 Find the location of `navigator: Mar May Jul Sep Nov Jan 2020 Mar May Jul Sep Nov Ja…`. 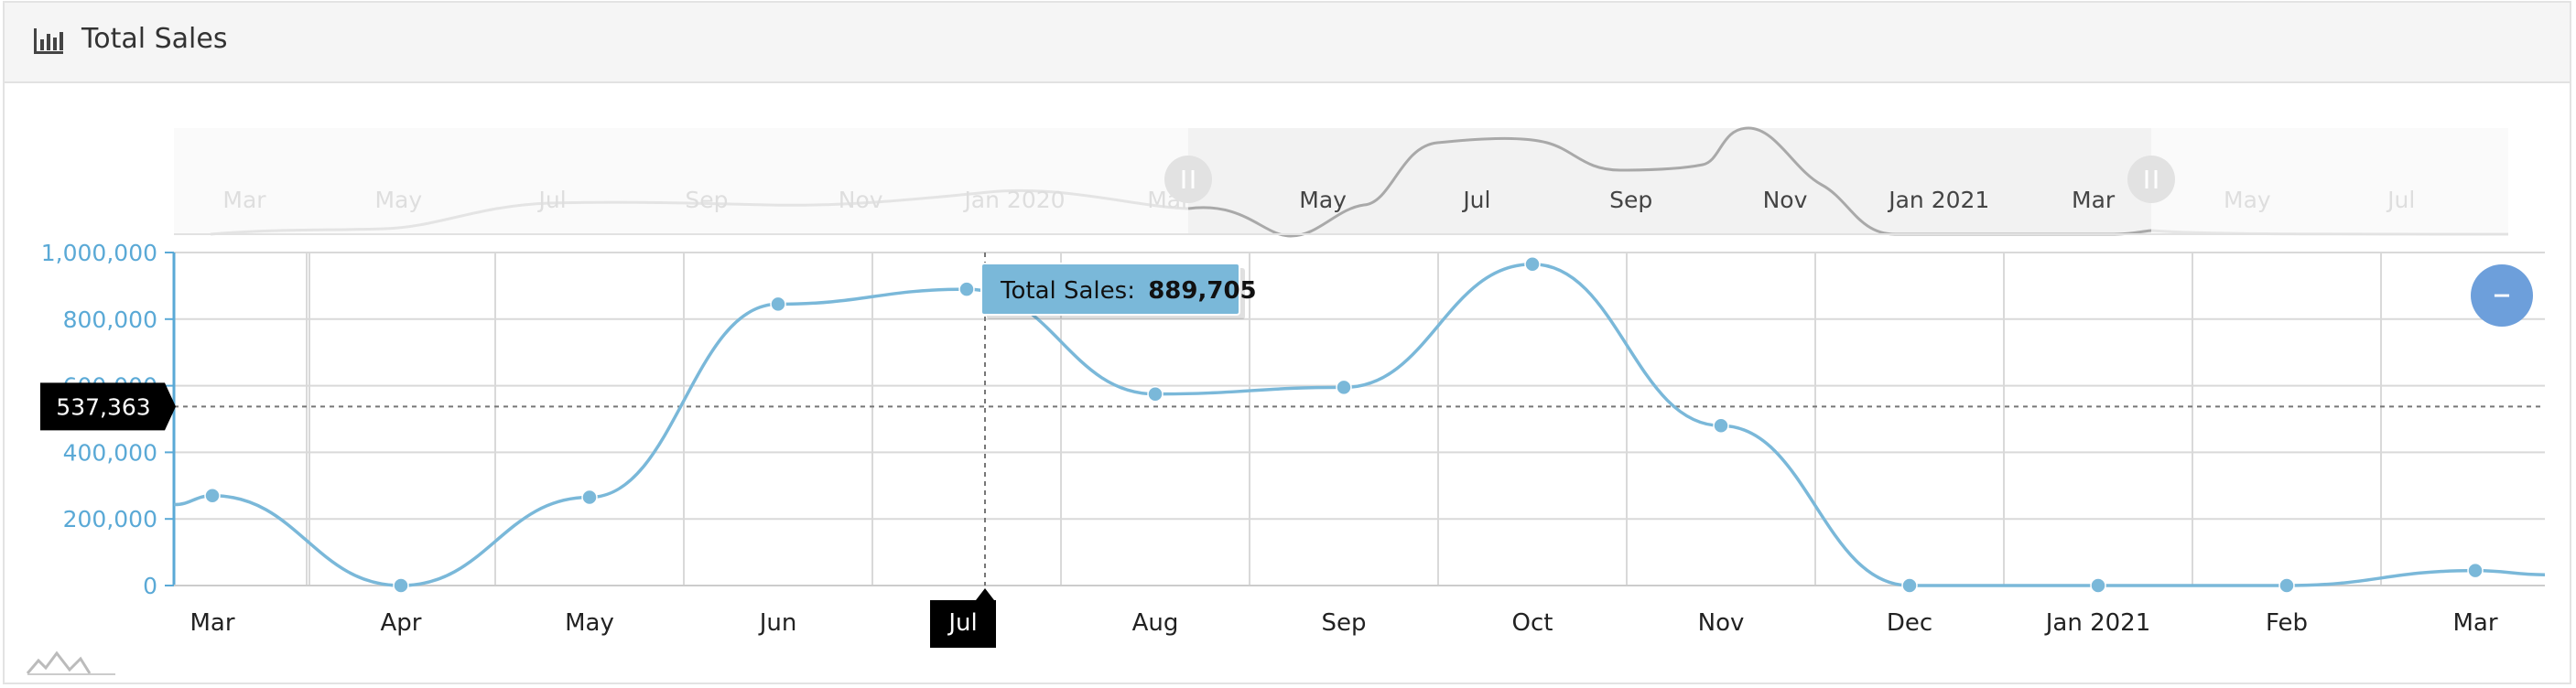

navigator: Mar May Jul Sep Nov Jan 2020 Mar May Jul Sep Nov Ja… is located at coordinates (1342, 182).